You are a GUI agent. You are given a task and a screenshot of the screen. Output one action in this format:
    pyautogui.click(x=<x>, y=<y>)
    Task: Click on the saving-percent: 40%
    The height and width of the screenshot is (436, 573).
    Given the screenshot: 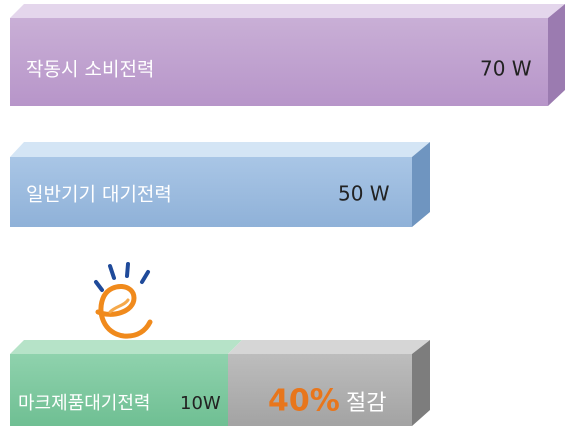 What is the action you would take?
    pyautogui.click(x=304, y=401)
    